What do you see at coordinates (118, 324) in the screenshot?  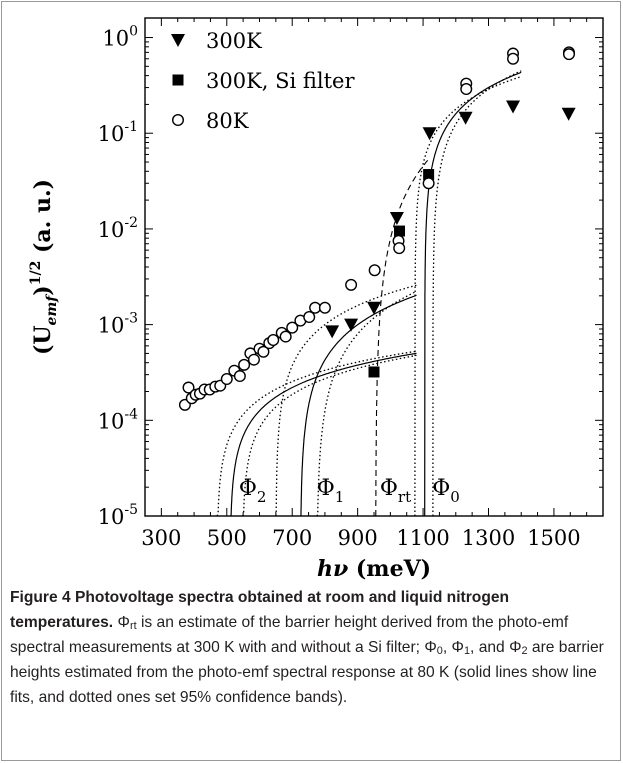 I see `y-tick-label: 10⁻³` at bounding box center [118, 324].